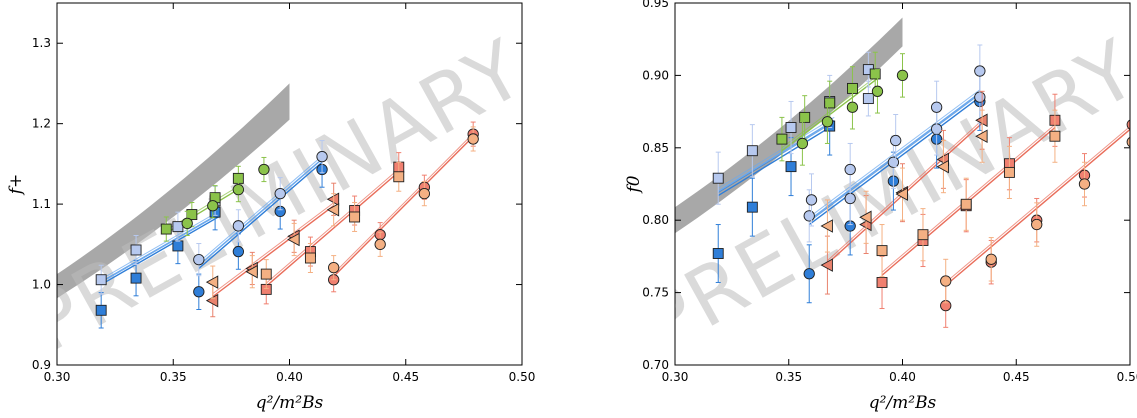  I want to click on y-tick-label: 0.95, so click(655, 5).